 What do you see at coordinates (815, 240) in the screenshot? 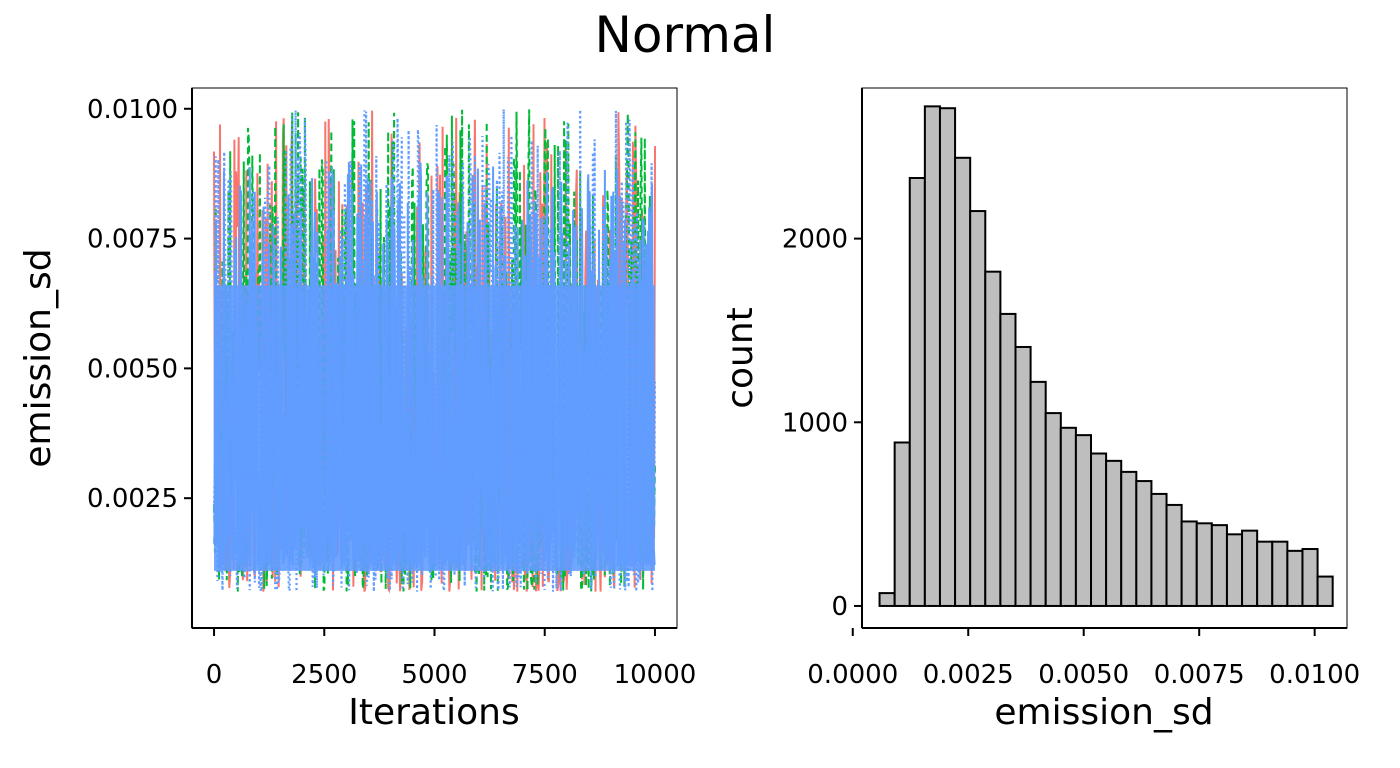
I see `hist-y-tick-label: 2000` at bounding box center [815, 240].